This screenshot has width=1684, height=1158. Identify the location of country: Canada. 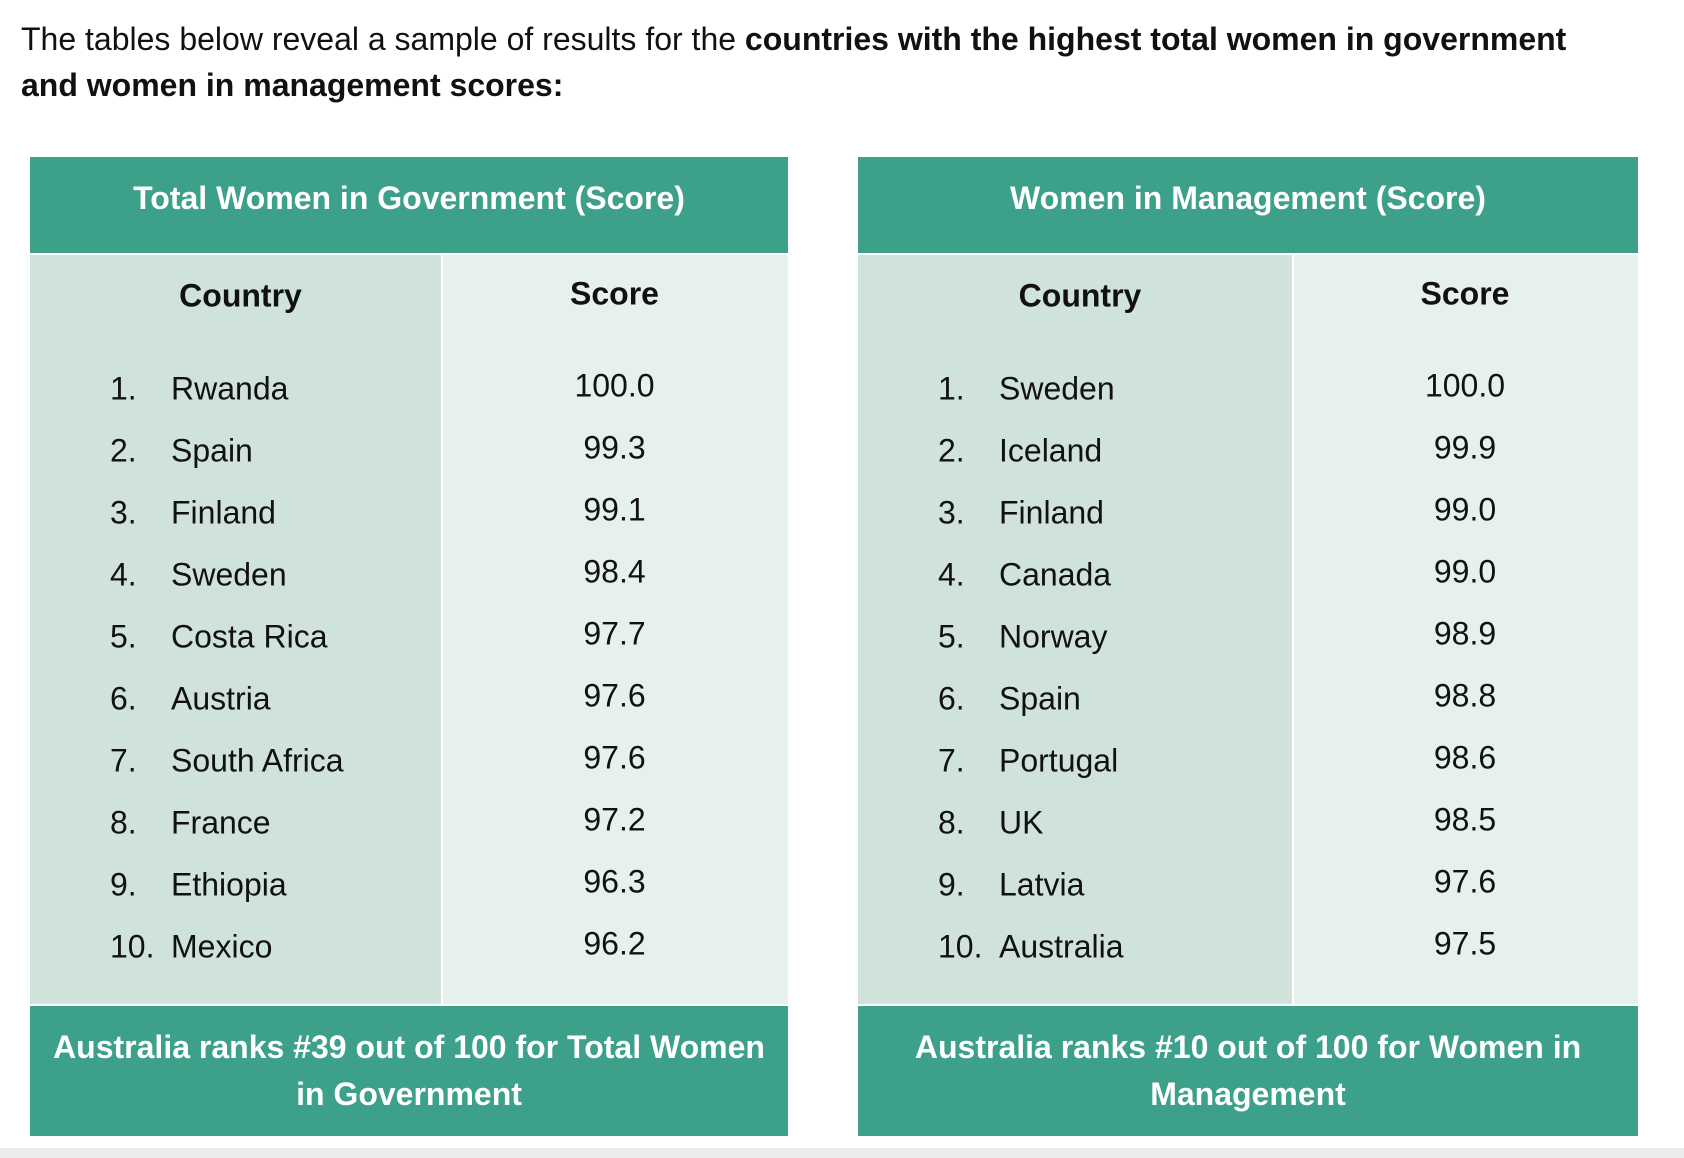
(1055, 574).